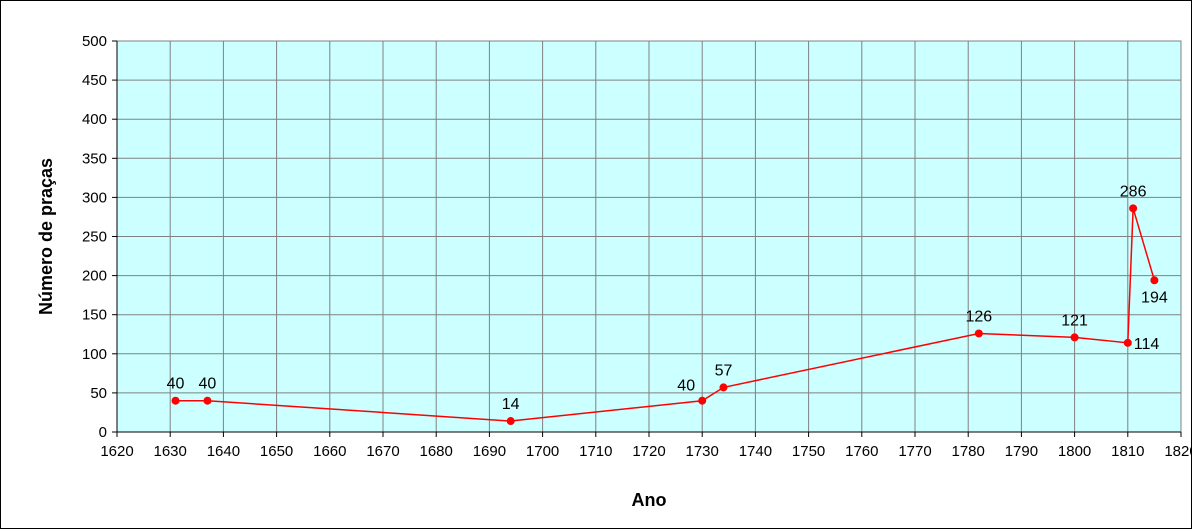 This screenshot has width=1192, height=529. Describe the element at coordinates (223, 451) in the screenshot. I see `x-tick-label: 1640` at that location.